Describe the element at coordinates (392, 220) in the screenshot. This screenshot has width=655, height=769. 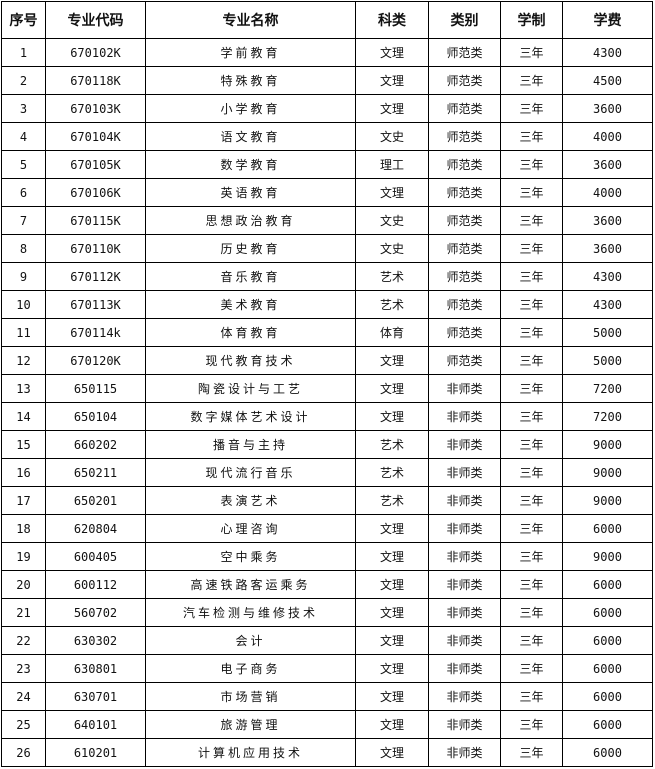
I see `col-subject-cell: 文史` at that location.